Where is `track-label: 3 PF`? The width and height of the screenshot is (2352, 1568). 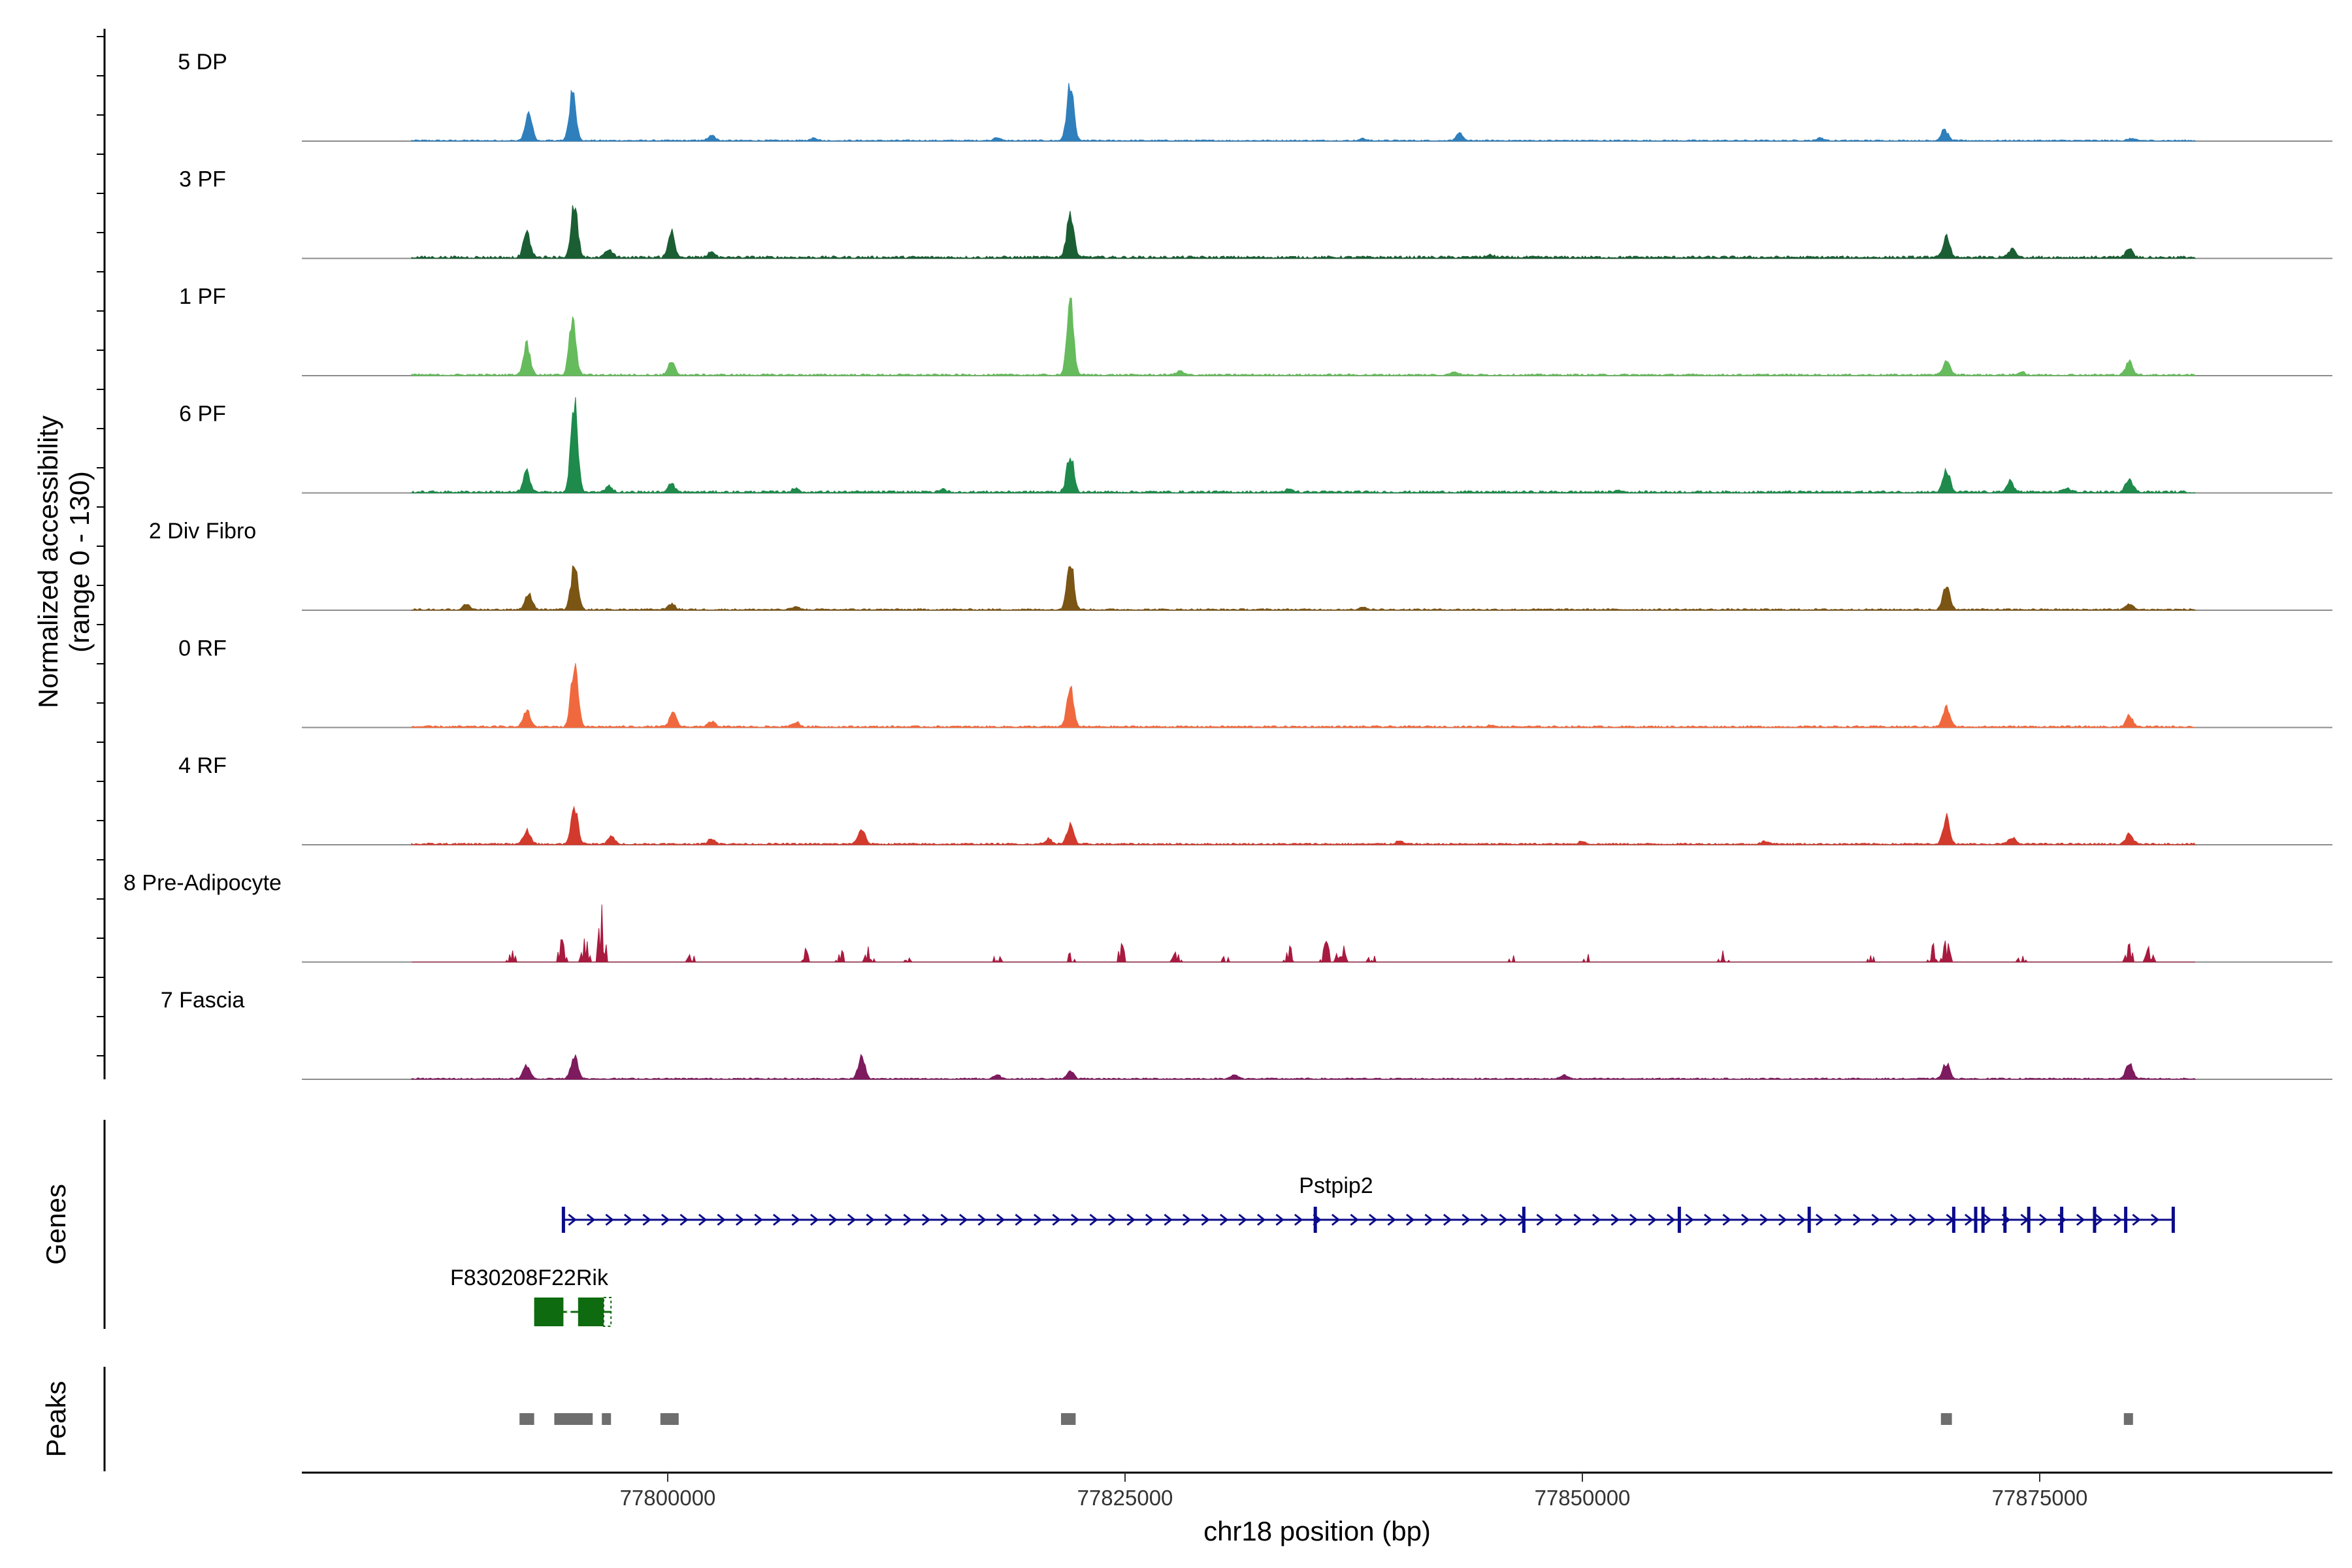 track-label: 3 PF is located at coordinates (202, 179).